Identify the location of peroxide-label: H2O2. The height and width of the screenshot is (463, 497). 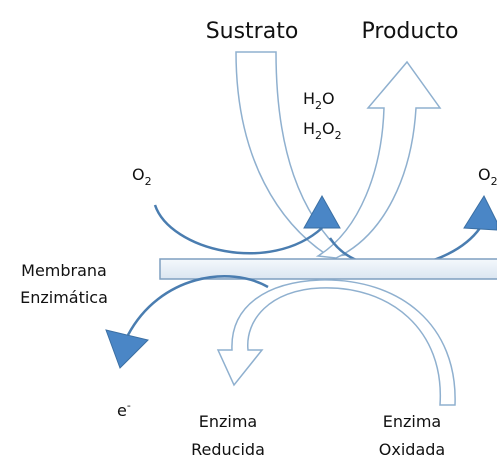
(322, 130).